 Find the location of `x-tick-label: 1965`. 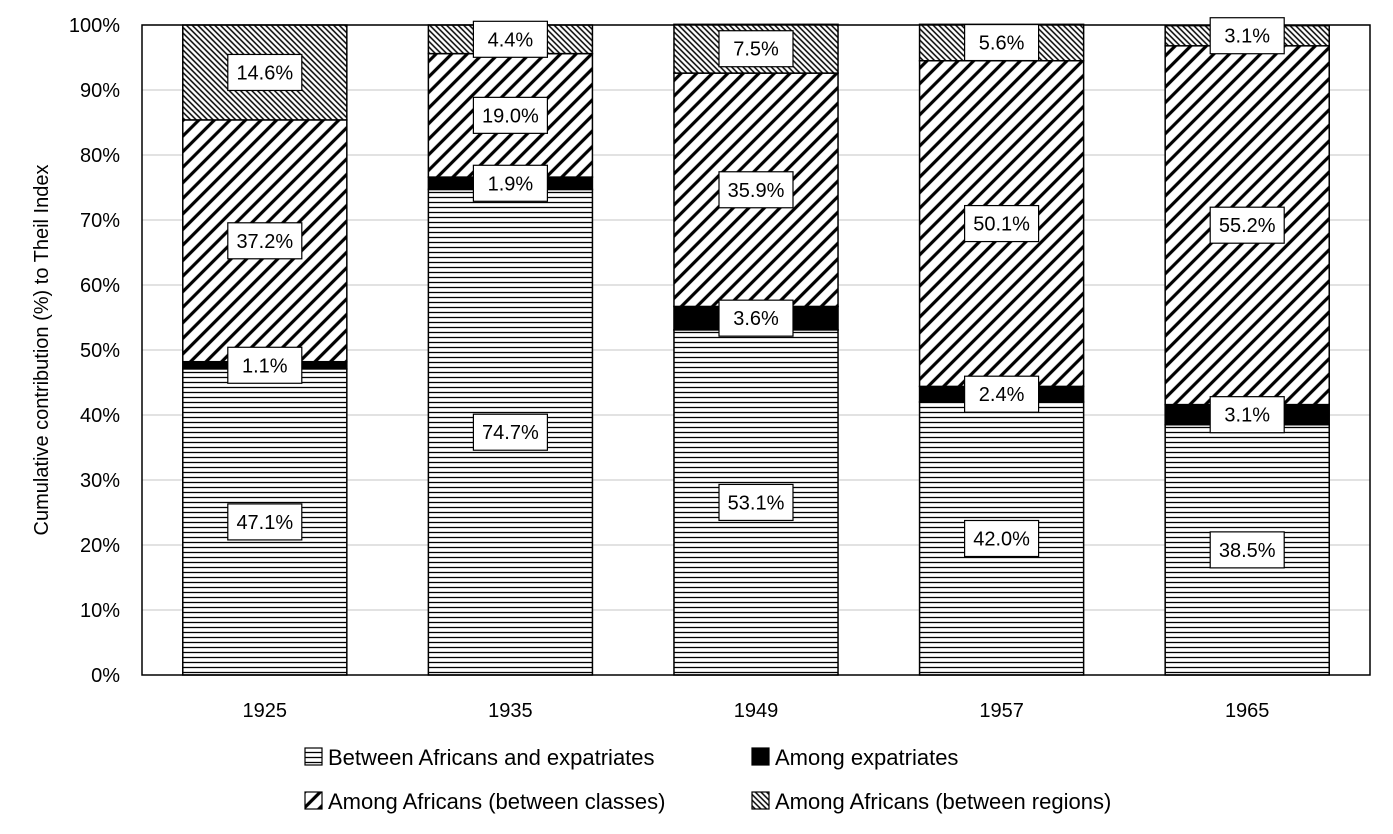

x-tick-label: 1965 is located at coordinates (1247, 711).